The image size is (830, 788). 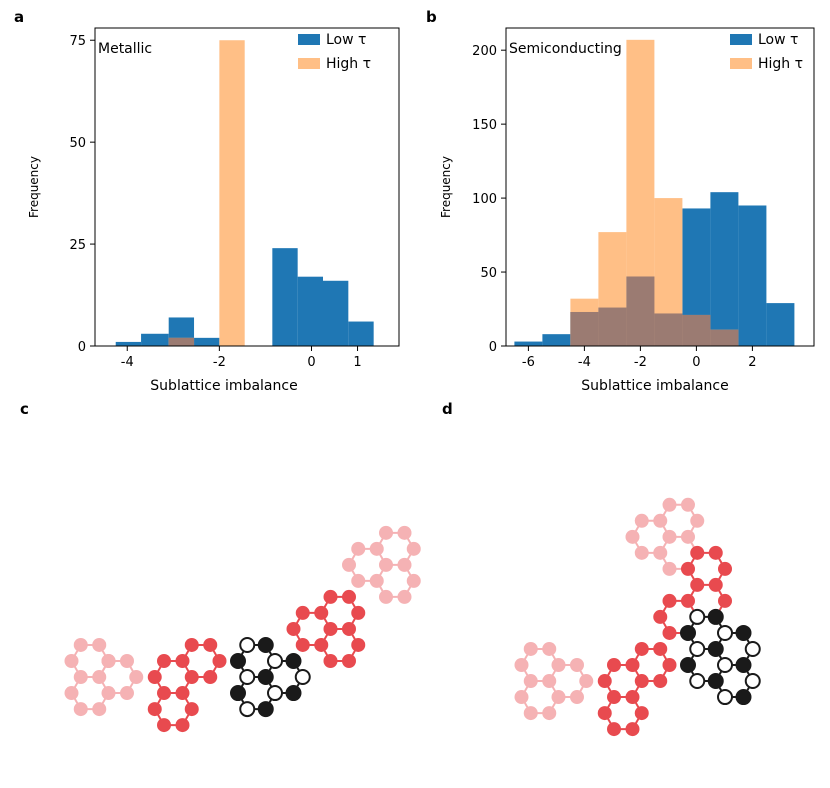 What do you see at coordinates (484, 199) in the screenshot?
I see `y-tick-label-b-2: 100` at bounding box center [484, 199].